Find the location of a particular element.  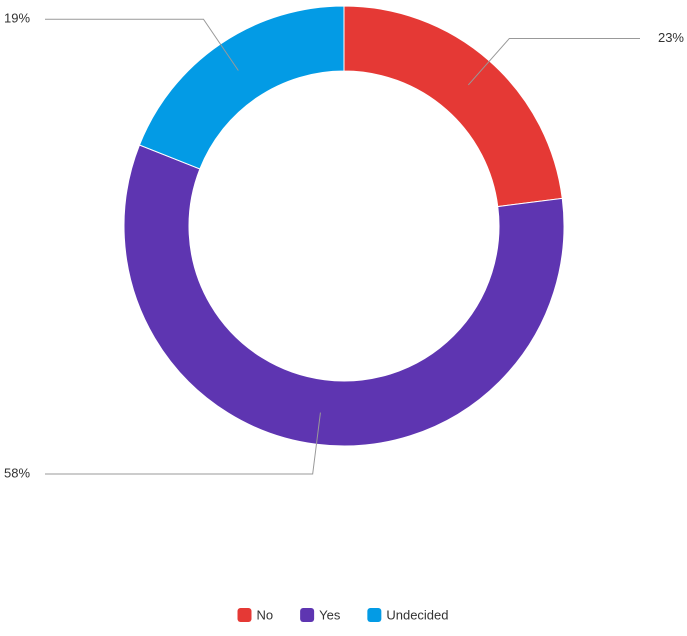

value-label: 19% is located at coordinates (17, 18).